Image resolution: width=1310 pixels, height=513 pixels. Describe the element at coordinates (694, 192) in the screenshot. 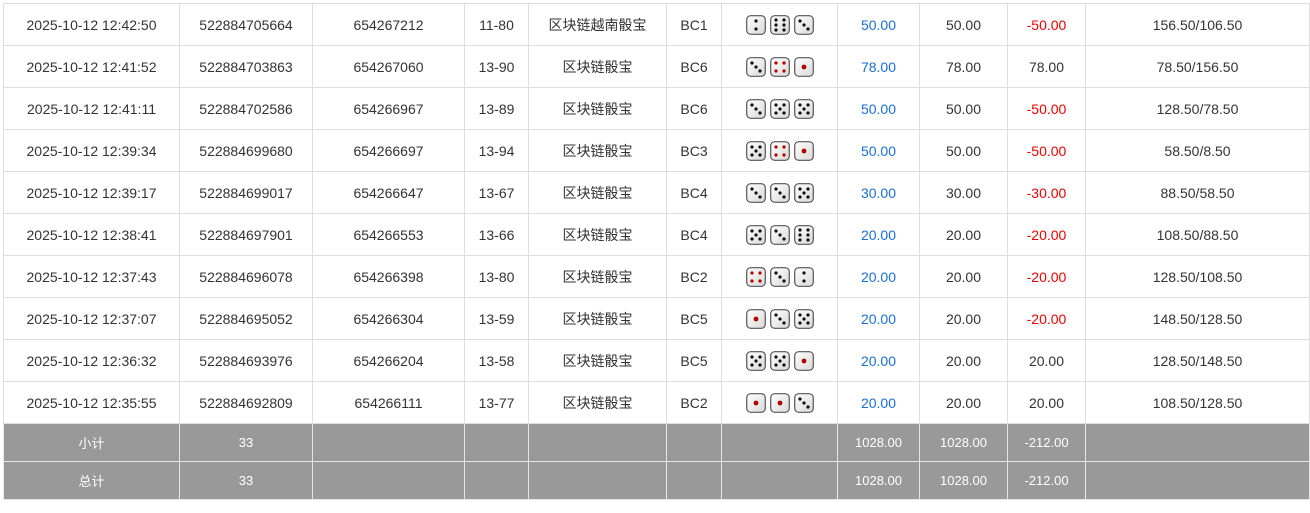

I see `code-cell: BC4` at that location.